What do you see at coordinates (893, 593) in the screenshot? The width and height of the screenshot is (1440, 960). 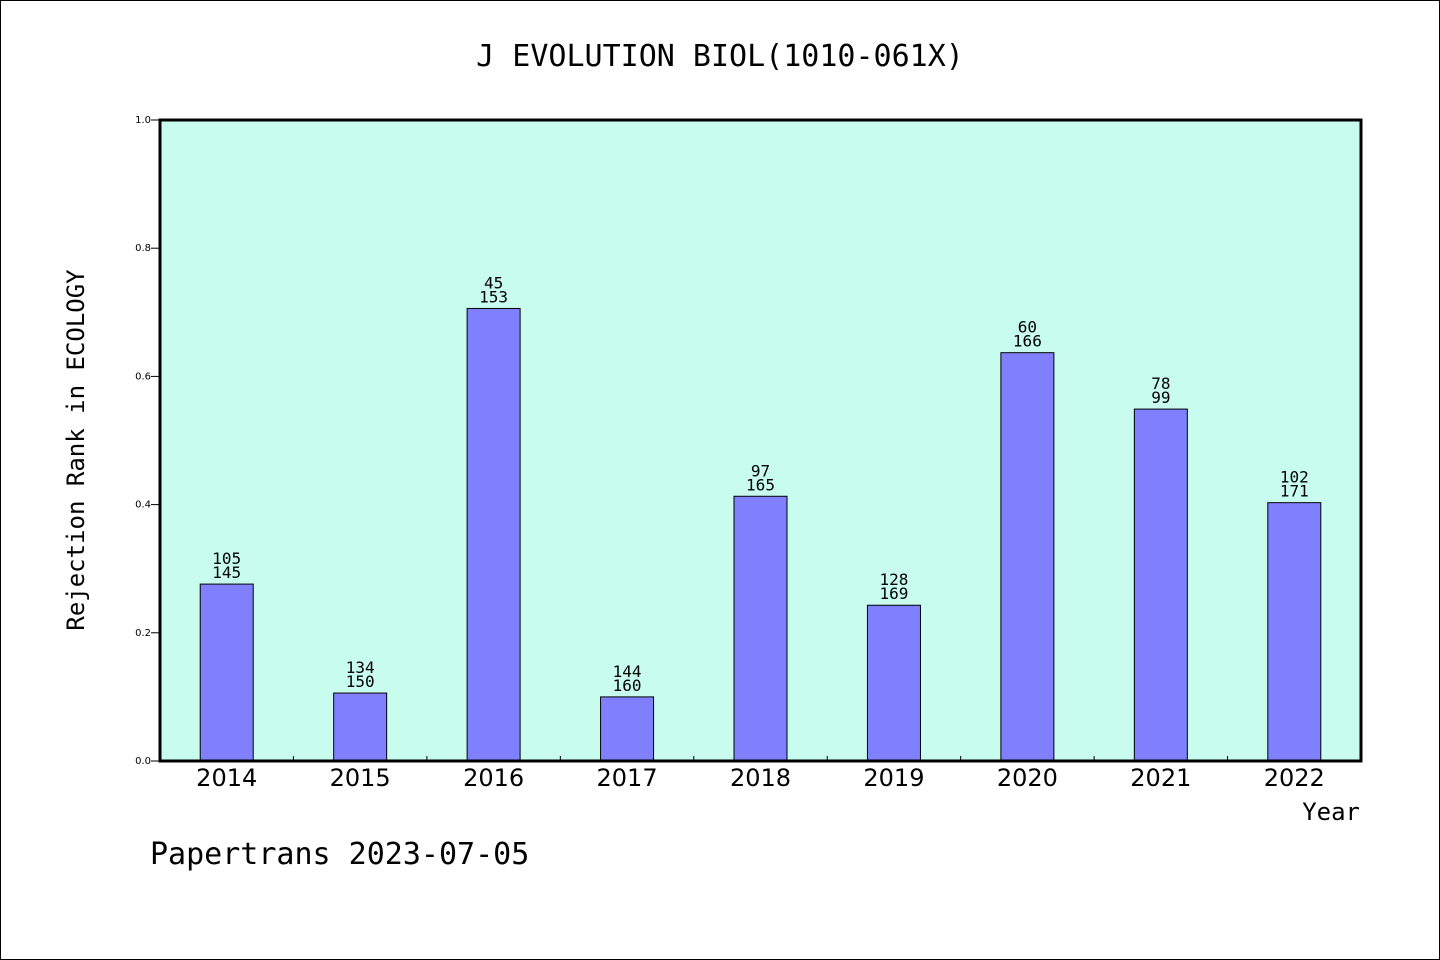 I see `data-label-bottom: 169` at bounding box center [893, 593].